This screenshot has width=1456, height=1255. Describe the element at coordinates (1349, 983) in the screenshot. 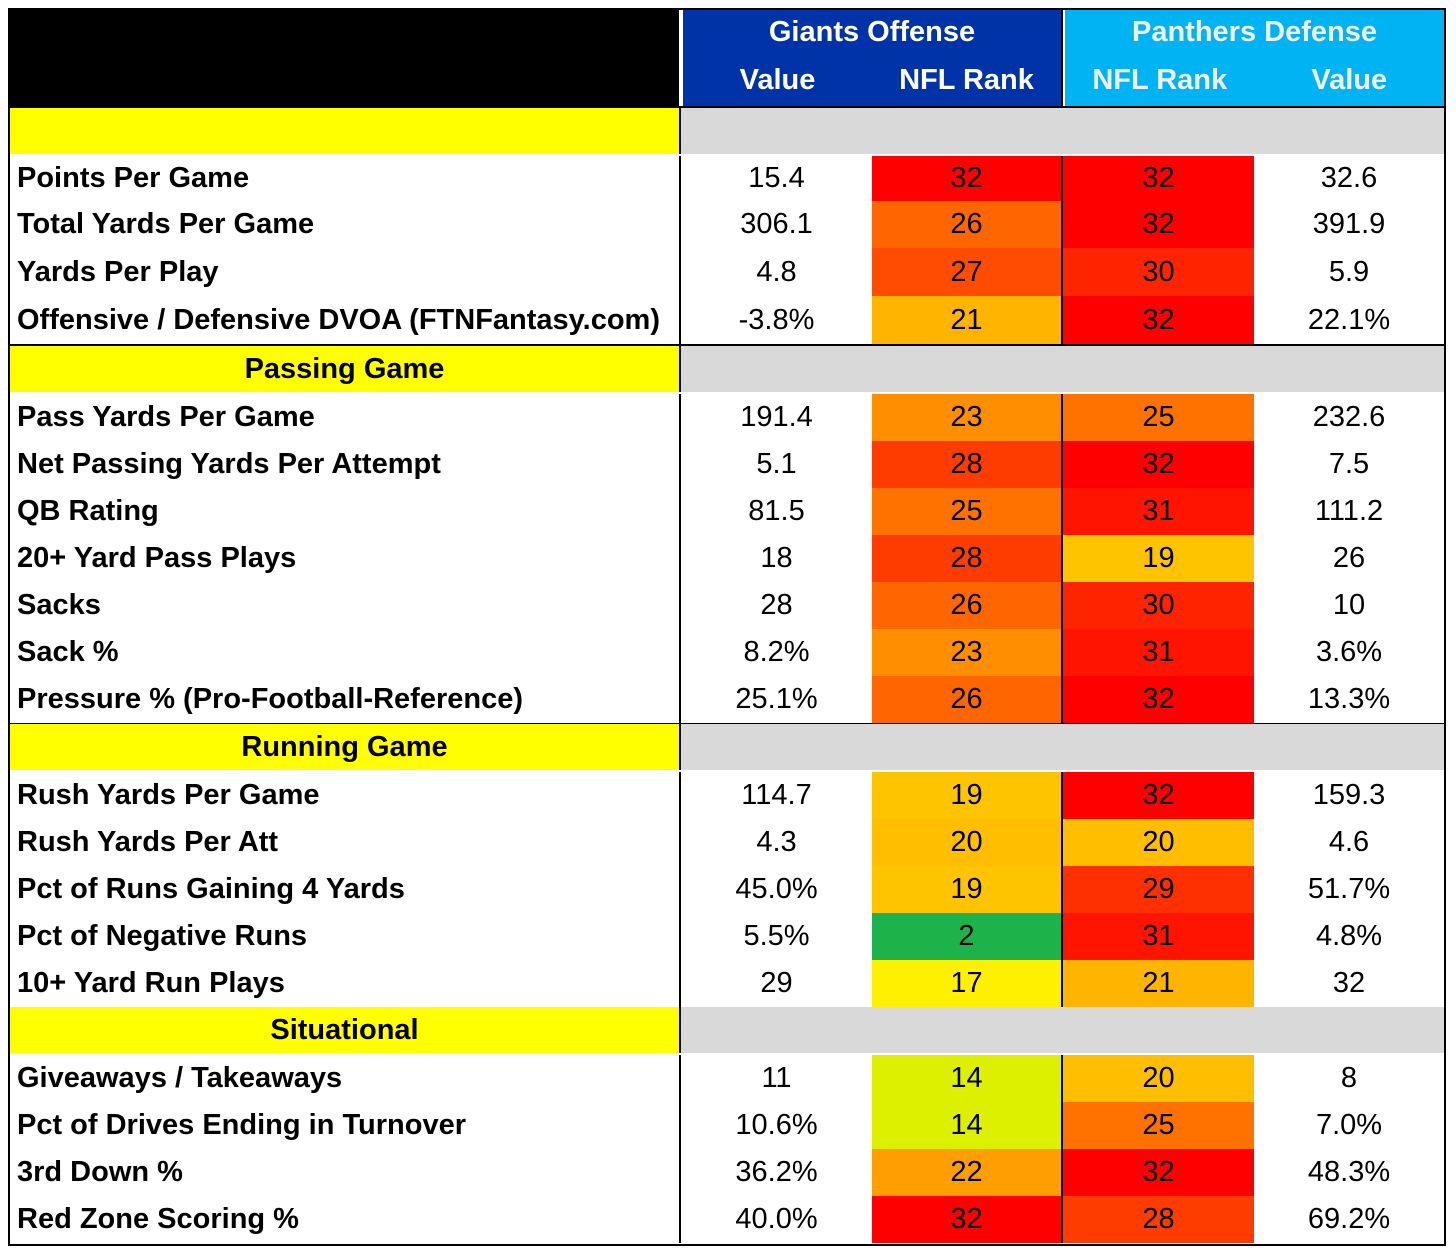

I see `defense-value: 32` at that location.